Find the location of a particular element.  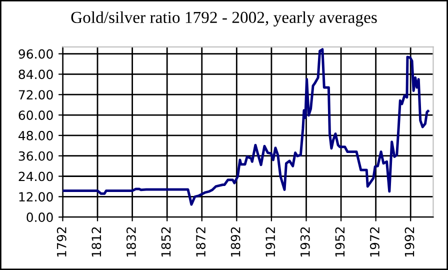

x-tick-label: 1852 is located at coordinates (166, 242).